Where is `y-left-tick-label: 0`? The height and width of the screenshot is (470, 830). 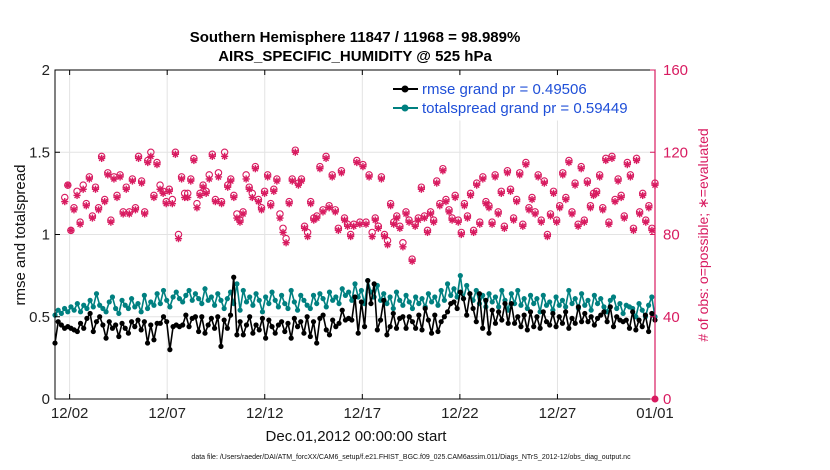
y-left-tick-label: 0 is located at coordinates (46, 399).